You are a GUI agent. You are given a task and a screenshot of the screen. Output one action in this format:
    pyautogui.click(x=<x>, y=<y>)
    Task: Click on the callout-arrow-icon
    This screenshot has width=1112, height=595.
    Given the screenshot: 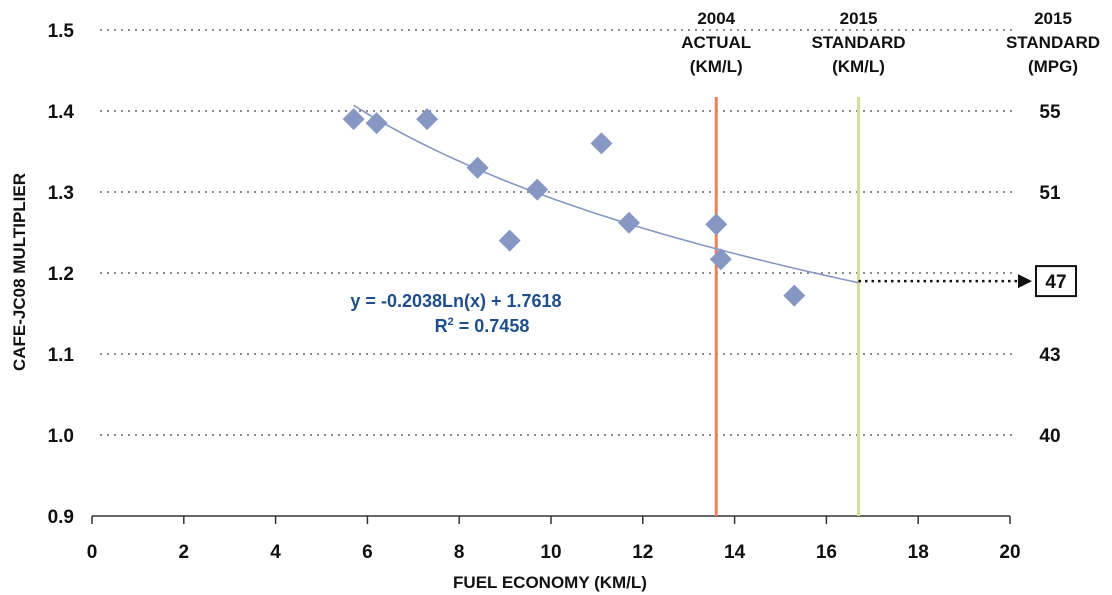 What is the action you would take?
    pyautogui.click(x=1025, y=281)
    